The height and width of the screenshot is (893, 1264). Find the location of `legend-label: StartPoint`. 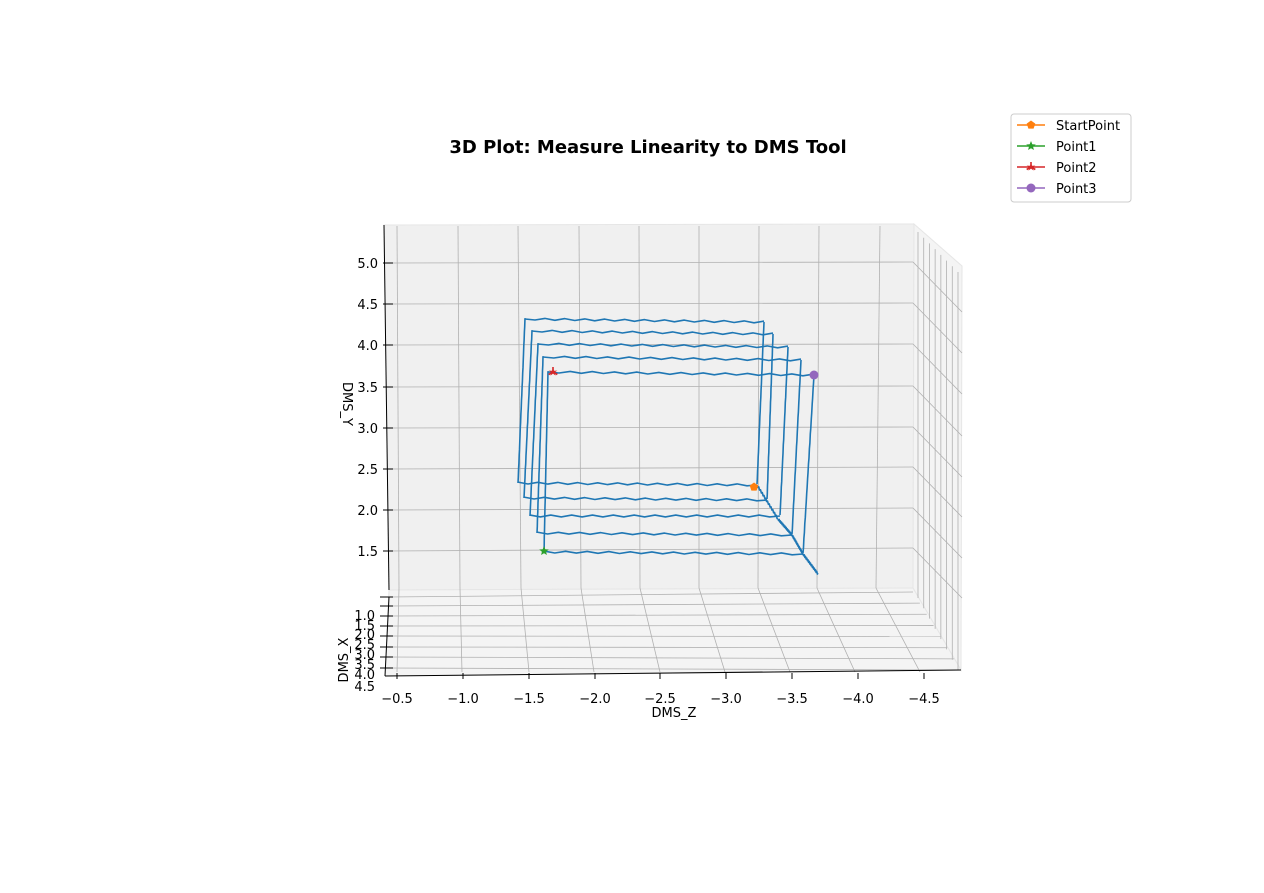

legend-label: StartPoint is located at coordinates (1088, 126).